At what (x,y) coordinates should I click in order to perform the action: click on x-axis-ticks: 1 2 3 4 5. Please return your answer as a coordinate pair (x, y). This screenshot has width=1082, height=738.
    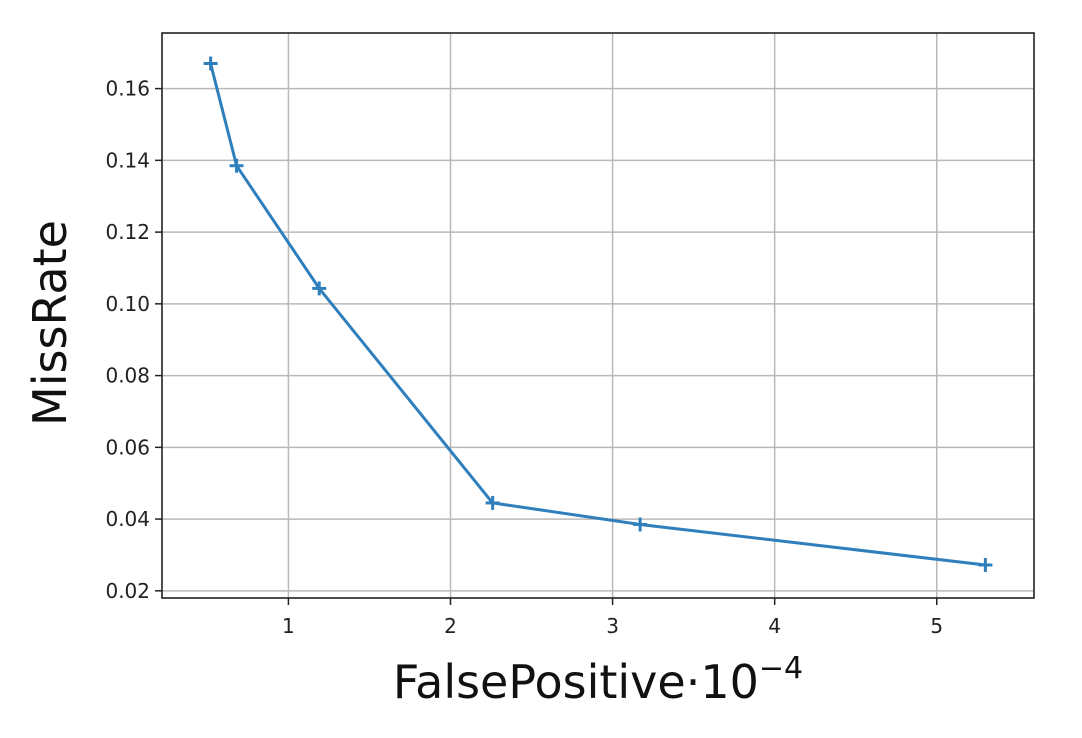
    Looking at the image, I should click on (612, 618).